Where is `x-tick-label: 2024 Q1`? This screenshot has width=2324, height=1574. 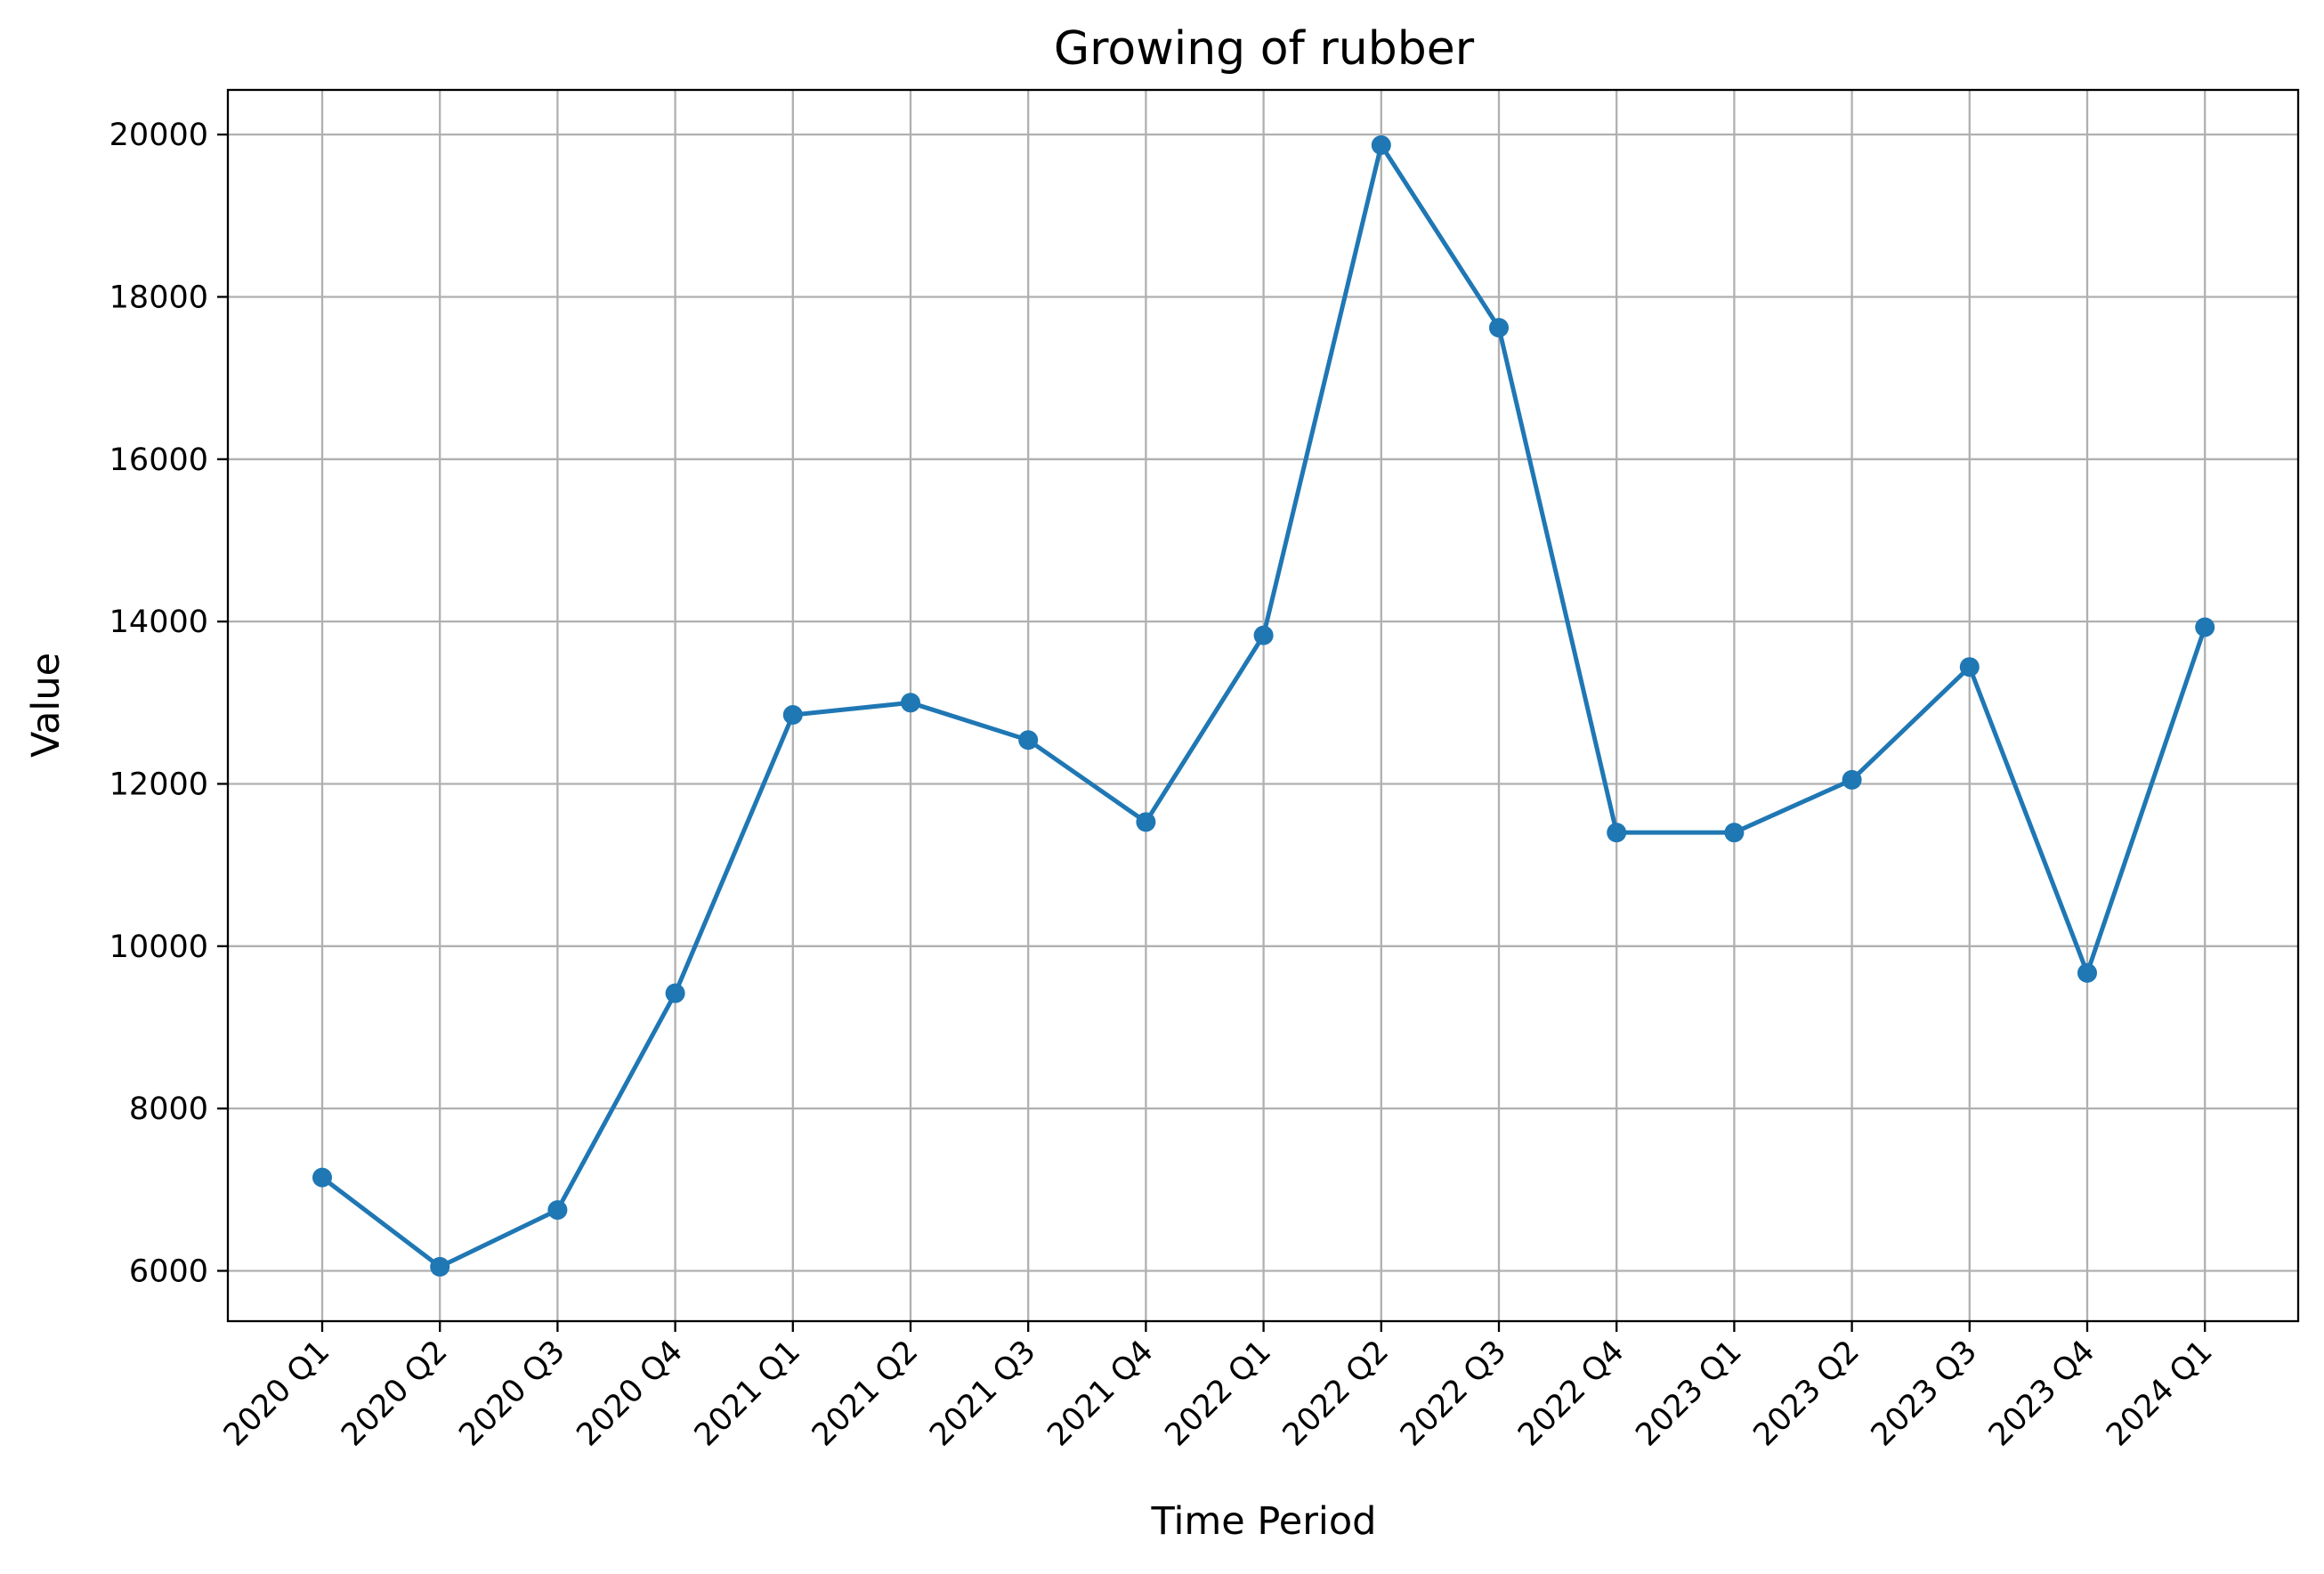 x-tick-label: 2024 Q1 is located at coordinates (2159, 1393).